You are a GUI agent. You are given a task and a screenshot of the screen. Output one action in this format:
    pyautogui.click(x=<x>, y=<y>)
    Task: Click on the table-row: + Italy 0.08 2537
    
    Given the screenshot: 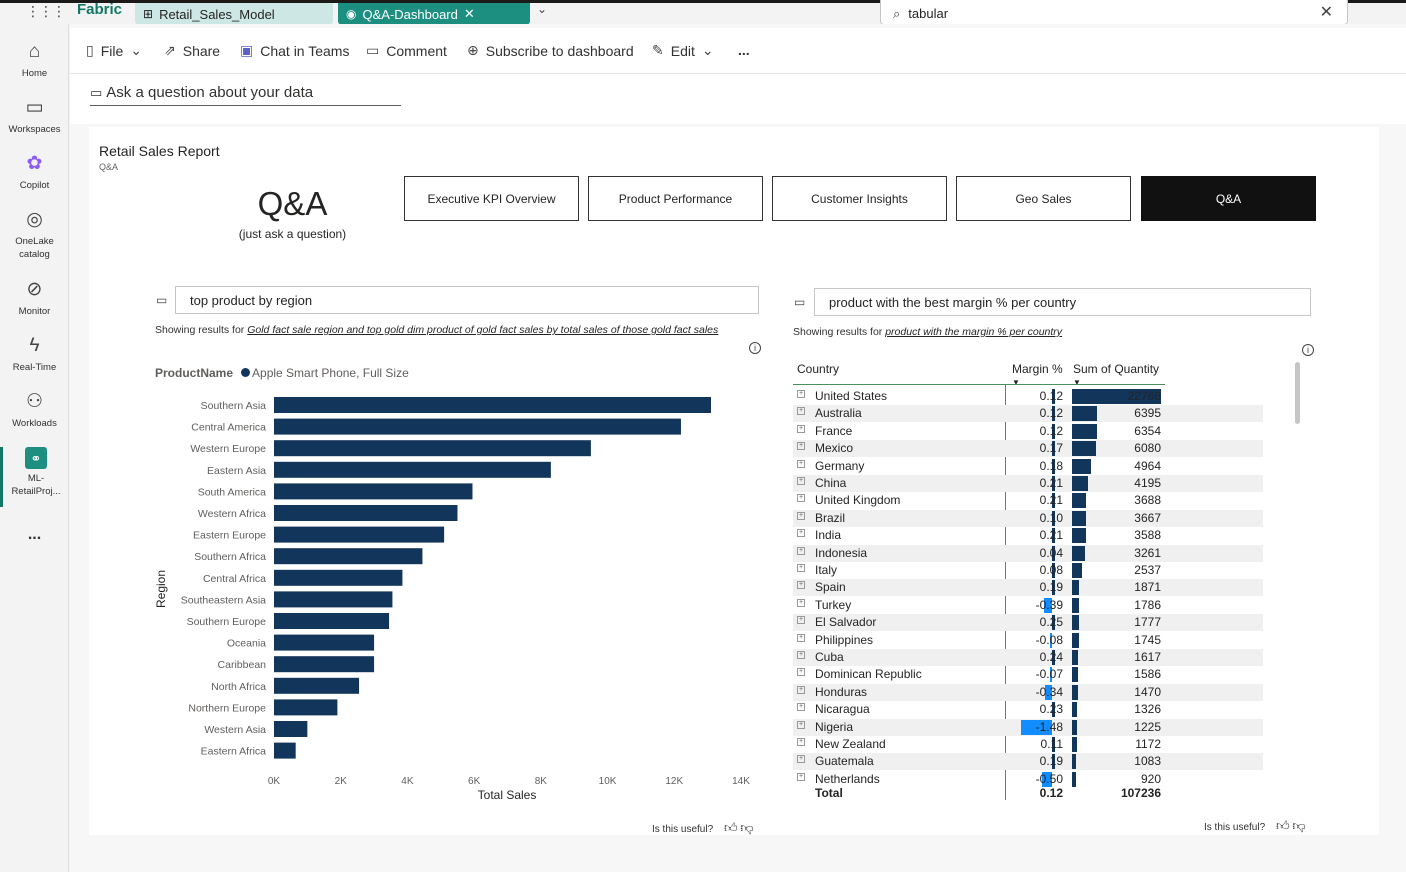 What is the action you would take?
    pyautogui.click(x=1028, y=570)
    